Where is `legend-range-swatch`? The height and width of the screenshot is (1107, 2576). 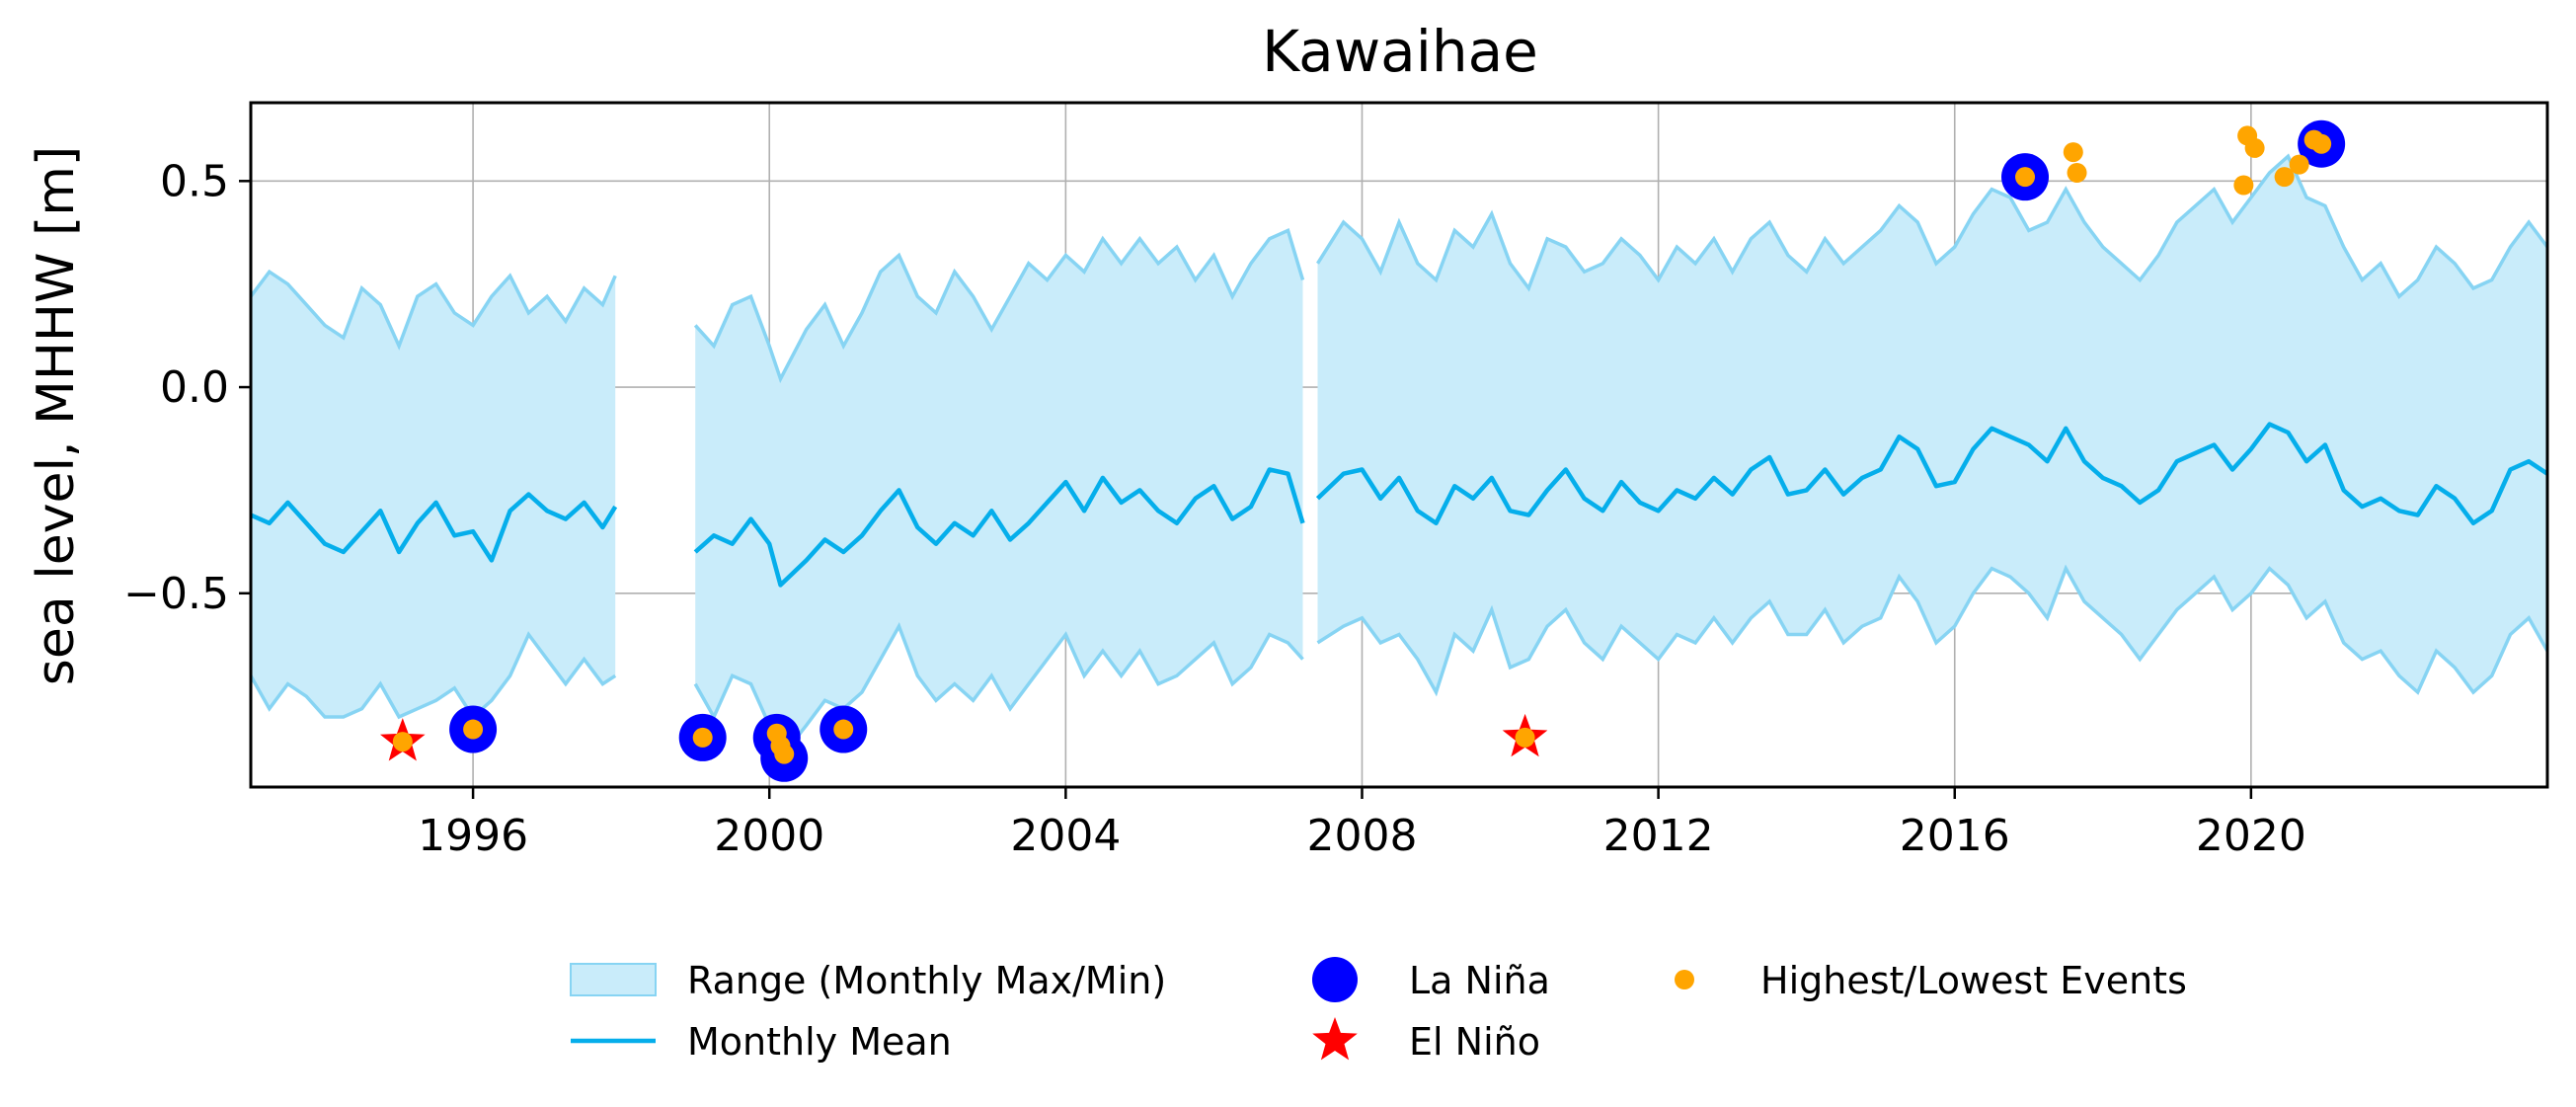
legend-range-swatch is located at coordinates (613, 979).